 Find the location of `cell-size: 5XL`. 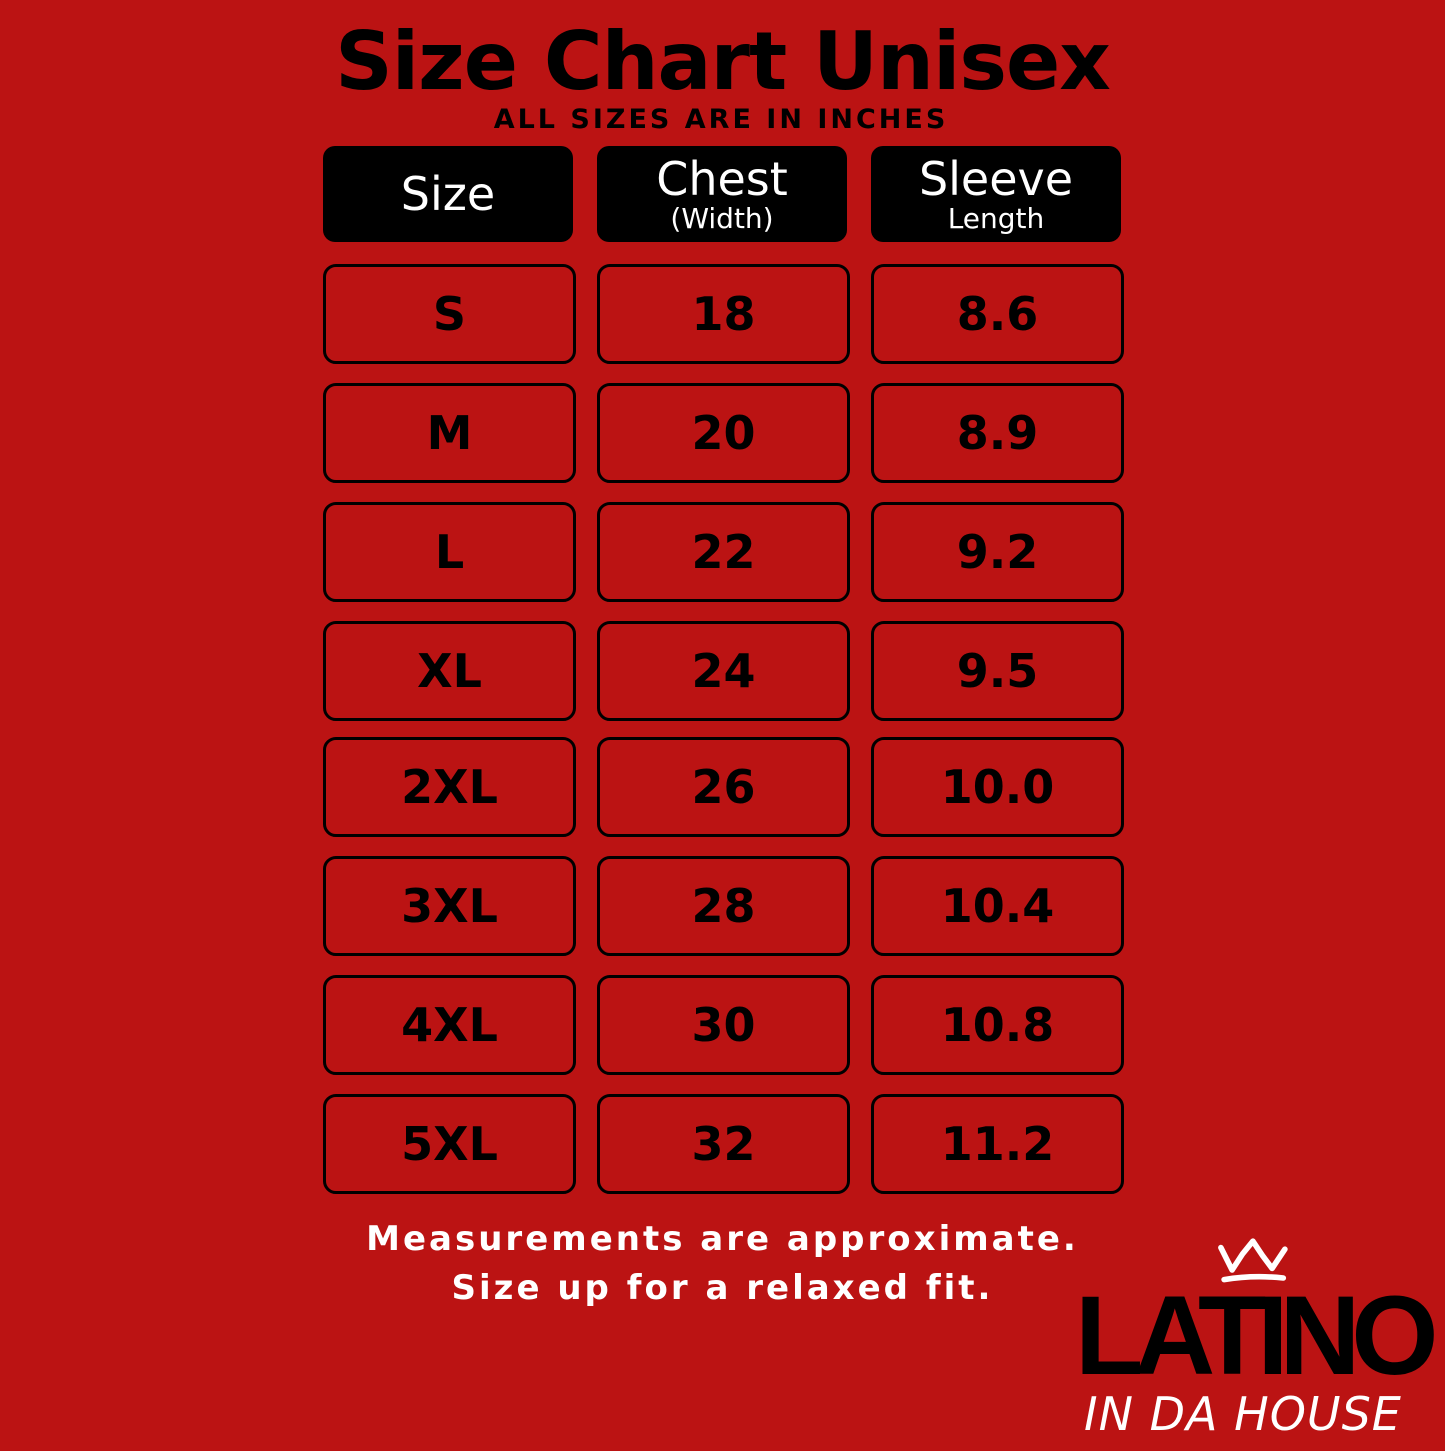

cell-size: 5XL is located at coordinates (449, 1144).